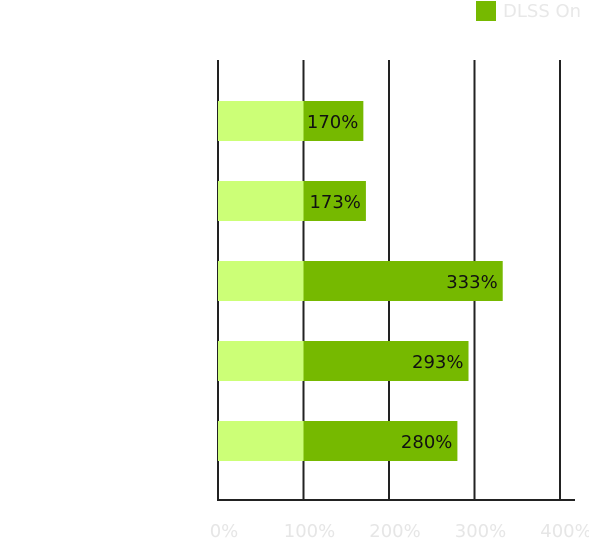 The height and width of the screenshot is (540, 589). What do you see at coordinates (564, 530) in the screenshot?
I see `x-tick-label-4: 400%` at bounding box center [564, 530].